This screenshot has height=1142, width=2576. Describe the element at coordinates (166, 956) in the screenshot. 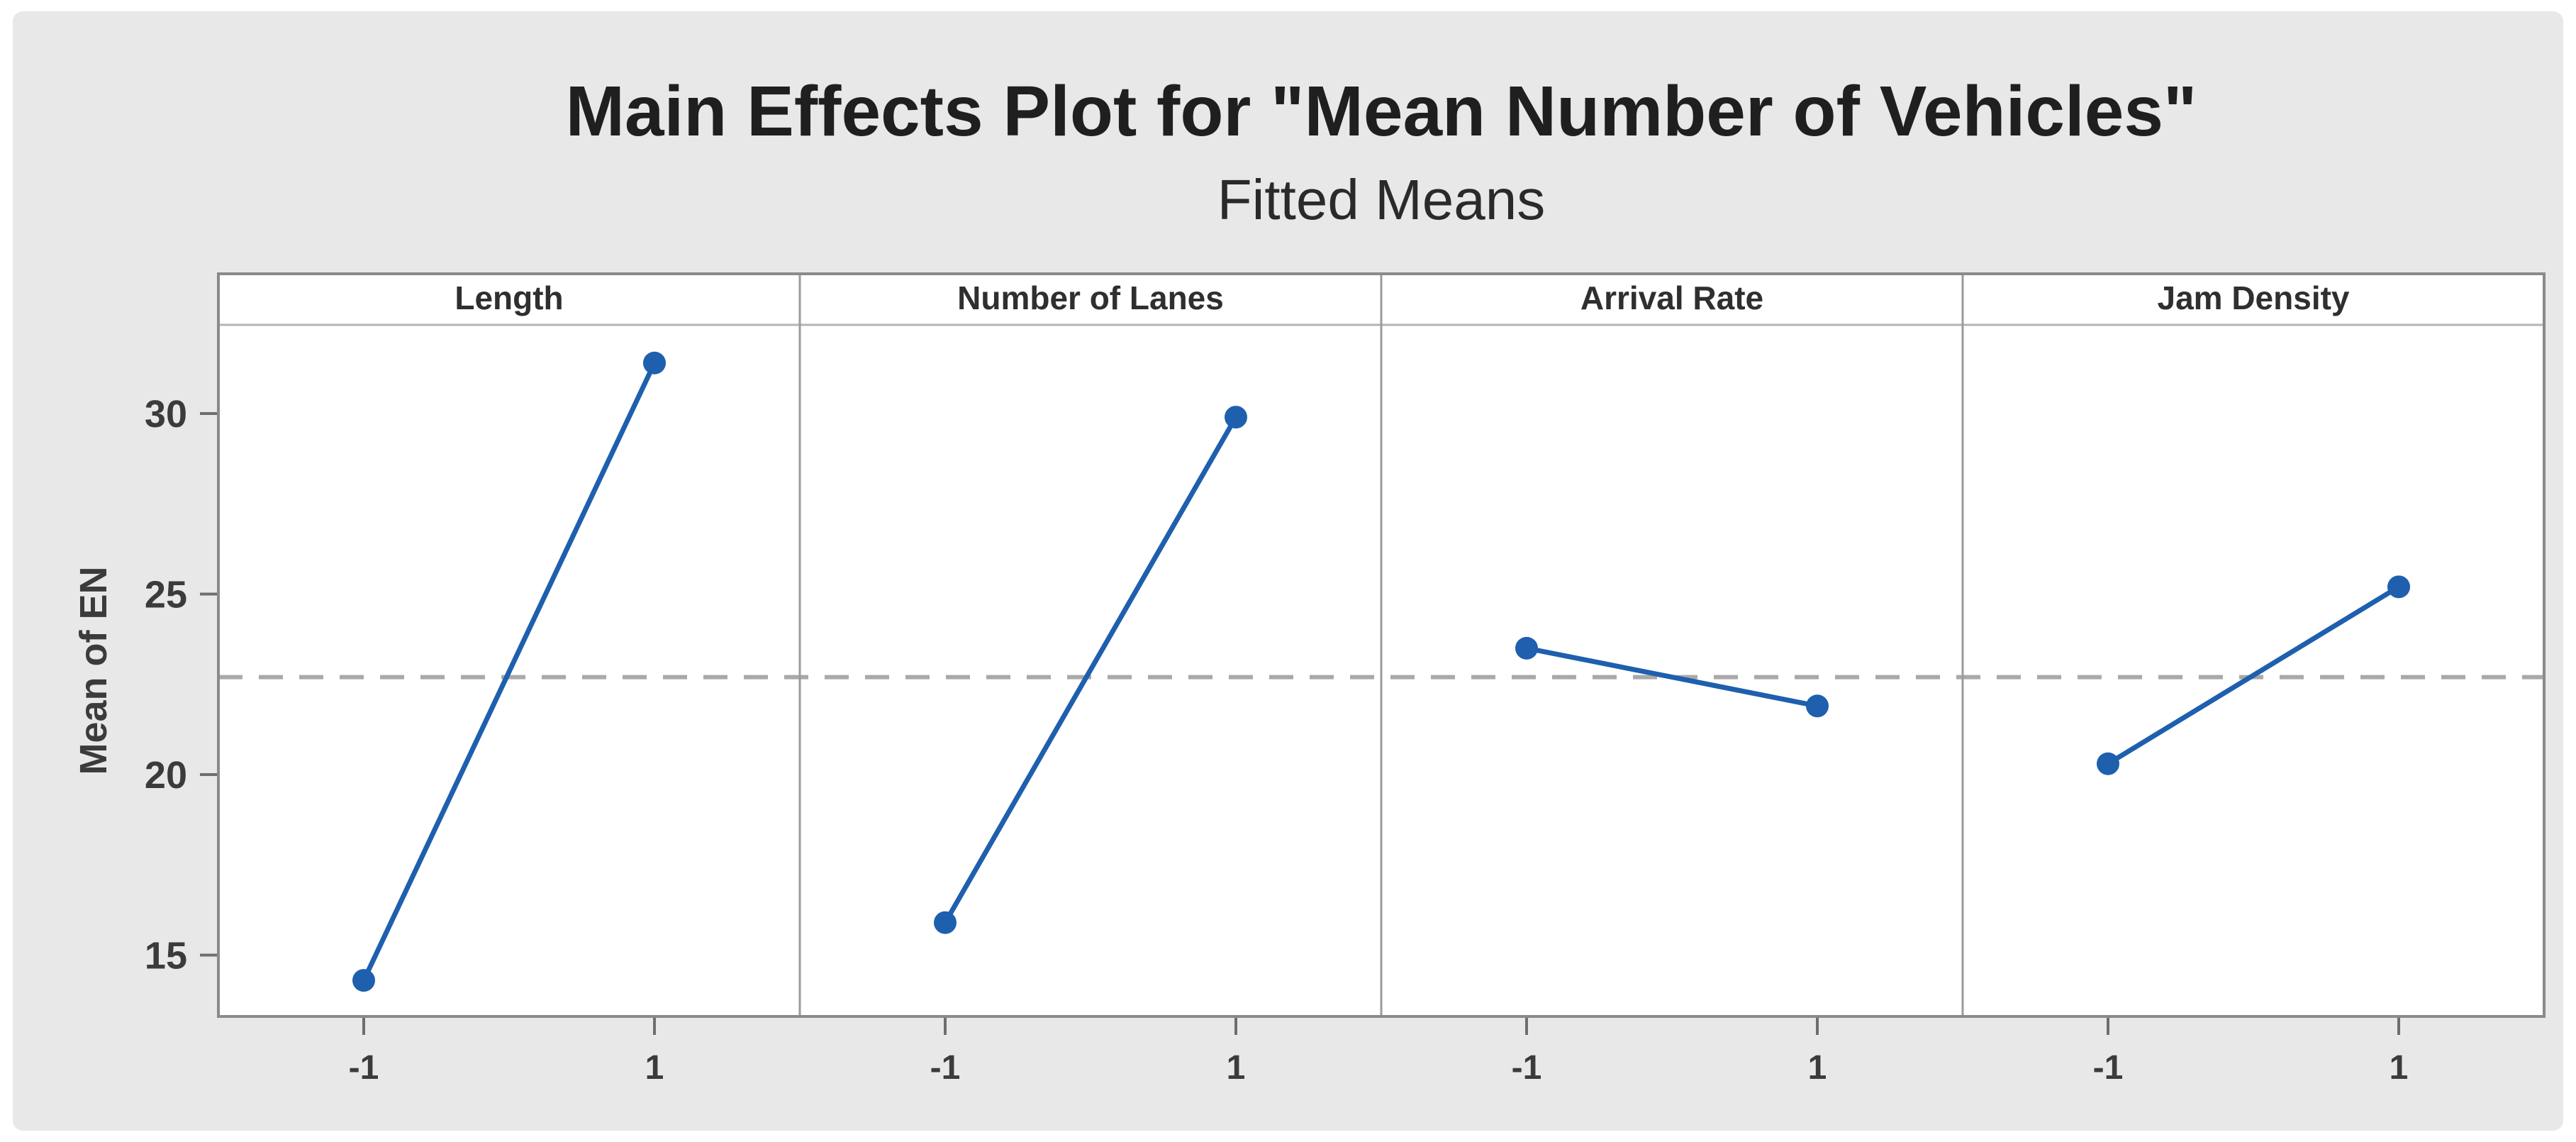

I see `y-tick-label: 15` at that location.